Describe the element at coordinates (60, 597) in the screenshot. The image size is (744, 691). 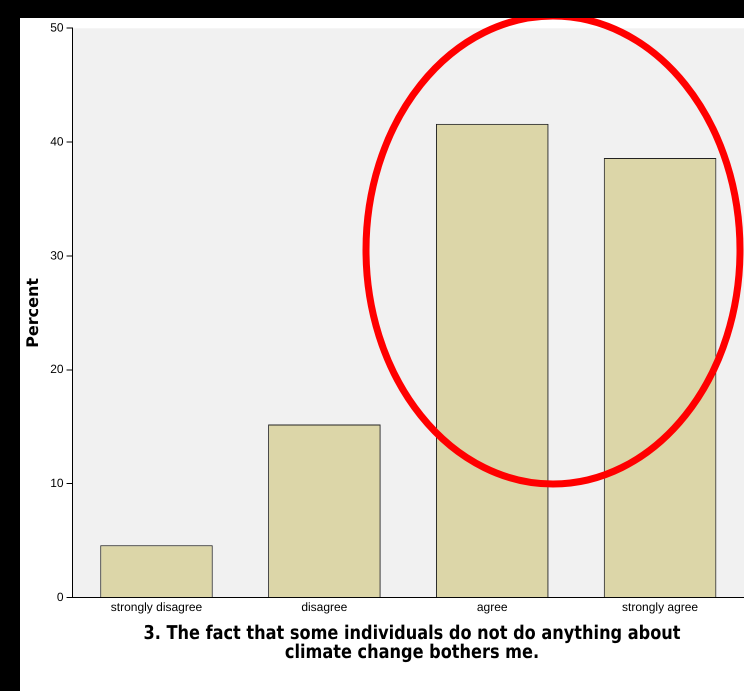
I see `y-tick-label: 0` at that location.